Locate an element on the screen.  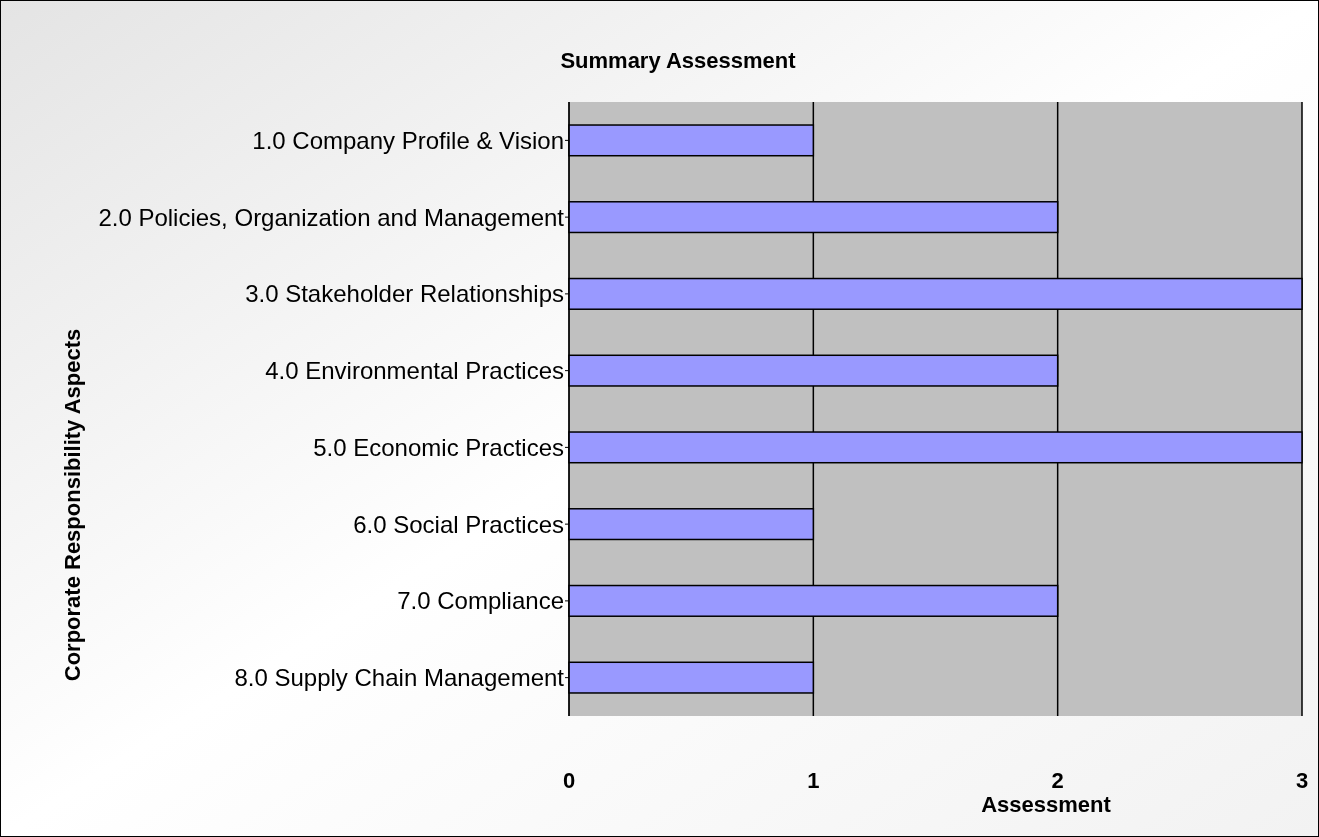
x-tick-label: 2 is located at coordinates (1057, 780).